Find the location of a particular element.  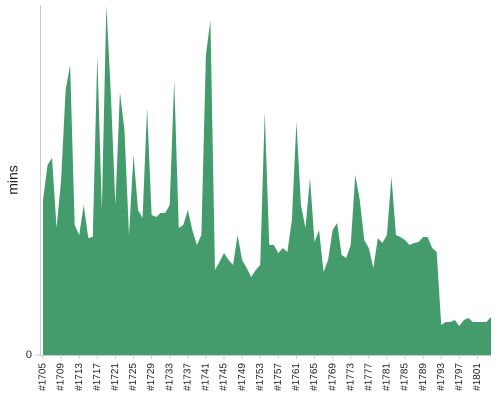

x-tick-label: #1713 is located at coordinates (79, 377).